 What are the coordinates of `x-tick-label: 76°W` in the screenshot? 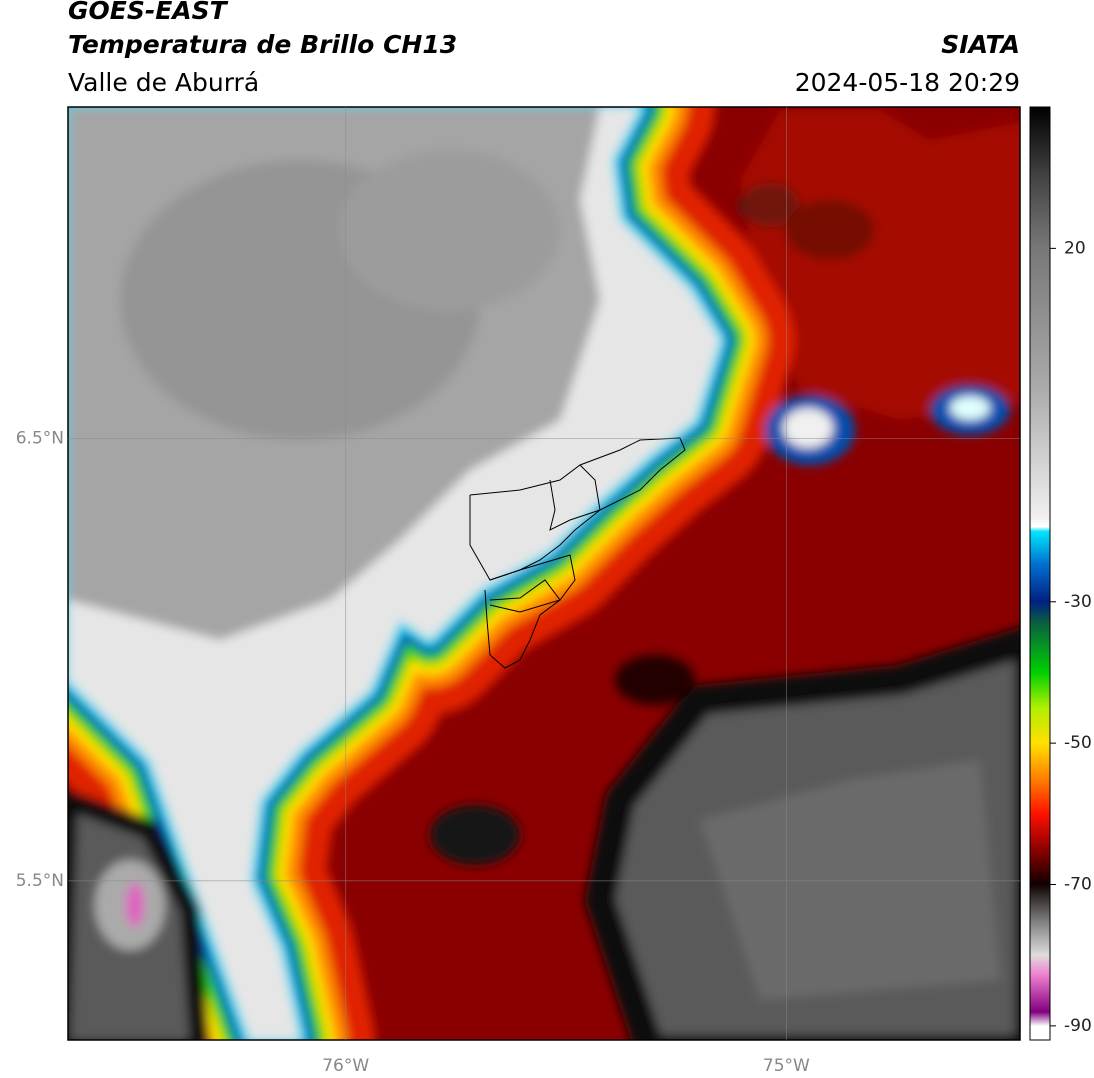 It's located at (345, 1066).